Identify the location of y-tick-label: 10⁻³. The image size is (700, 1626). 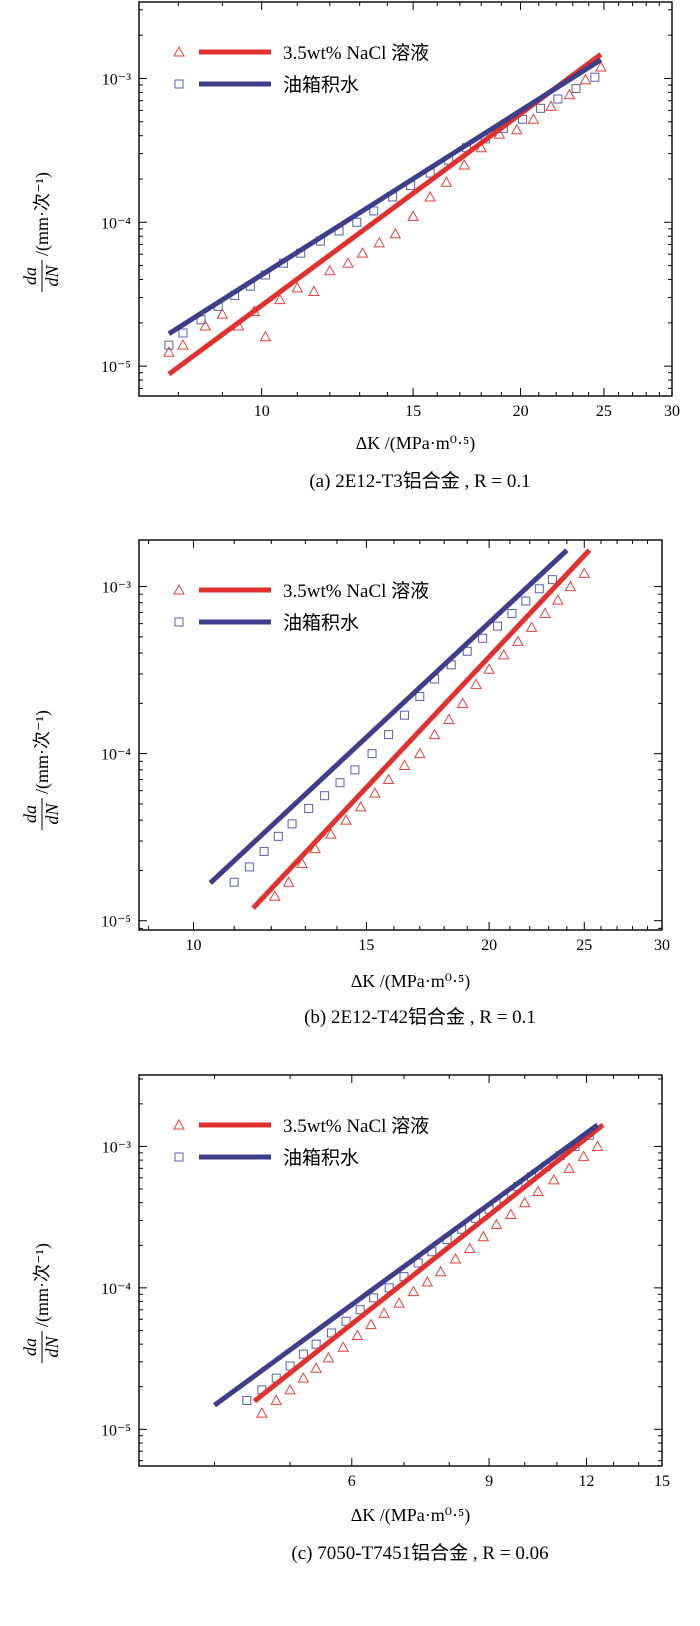
(116, 79).